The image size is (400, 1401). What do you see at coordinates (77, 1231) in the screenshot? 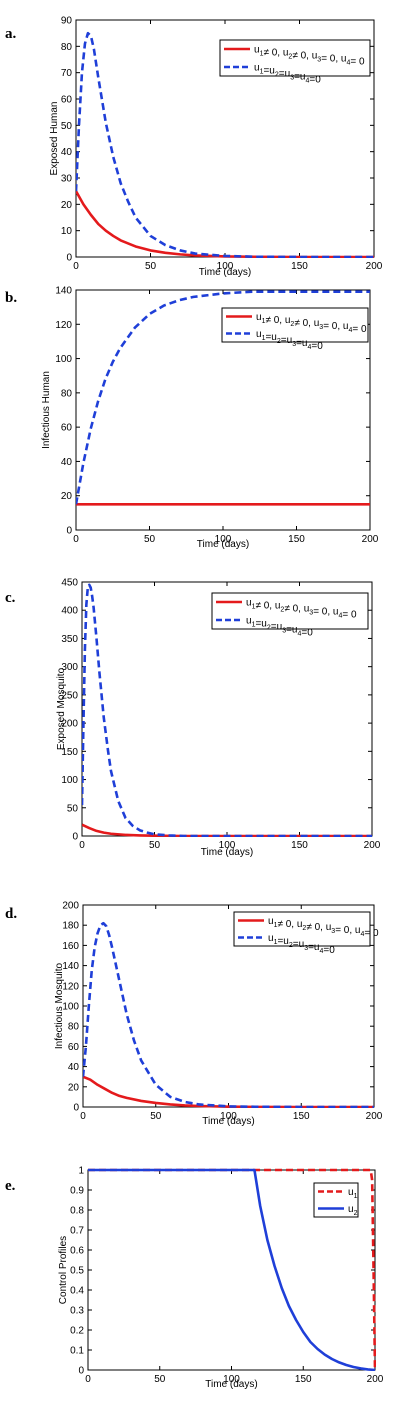
I see `y-tick-label: 0.7` at bounding box center [77, 1231].